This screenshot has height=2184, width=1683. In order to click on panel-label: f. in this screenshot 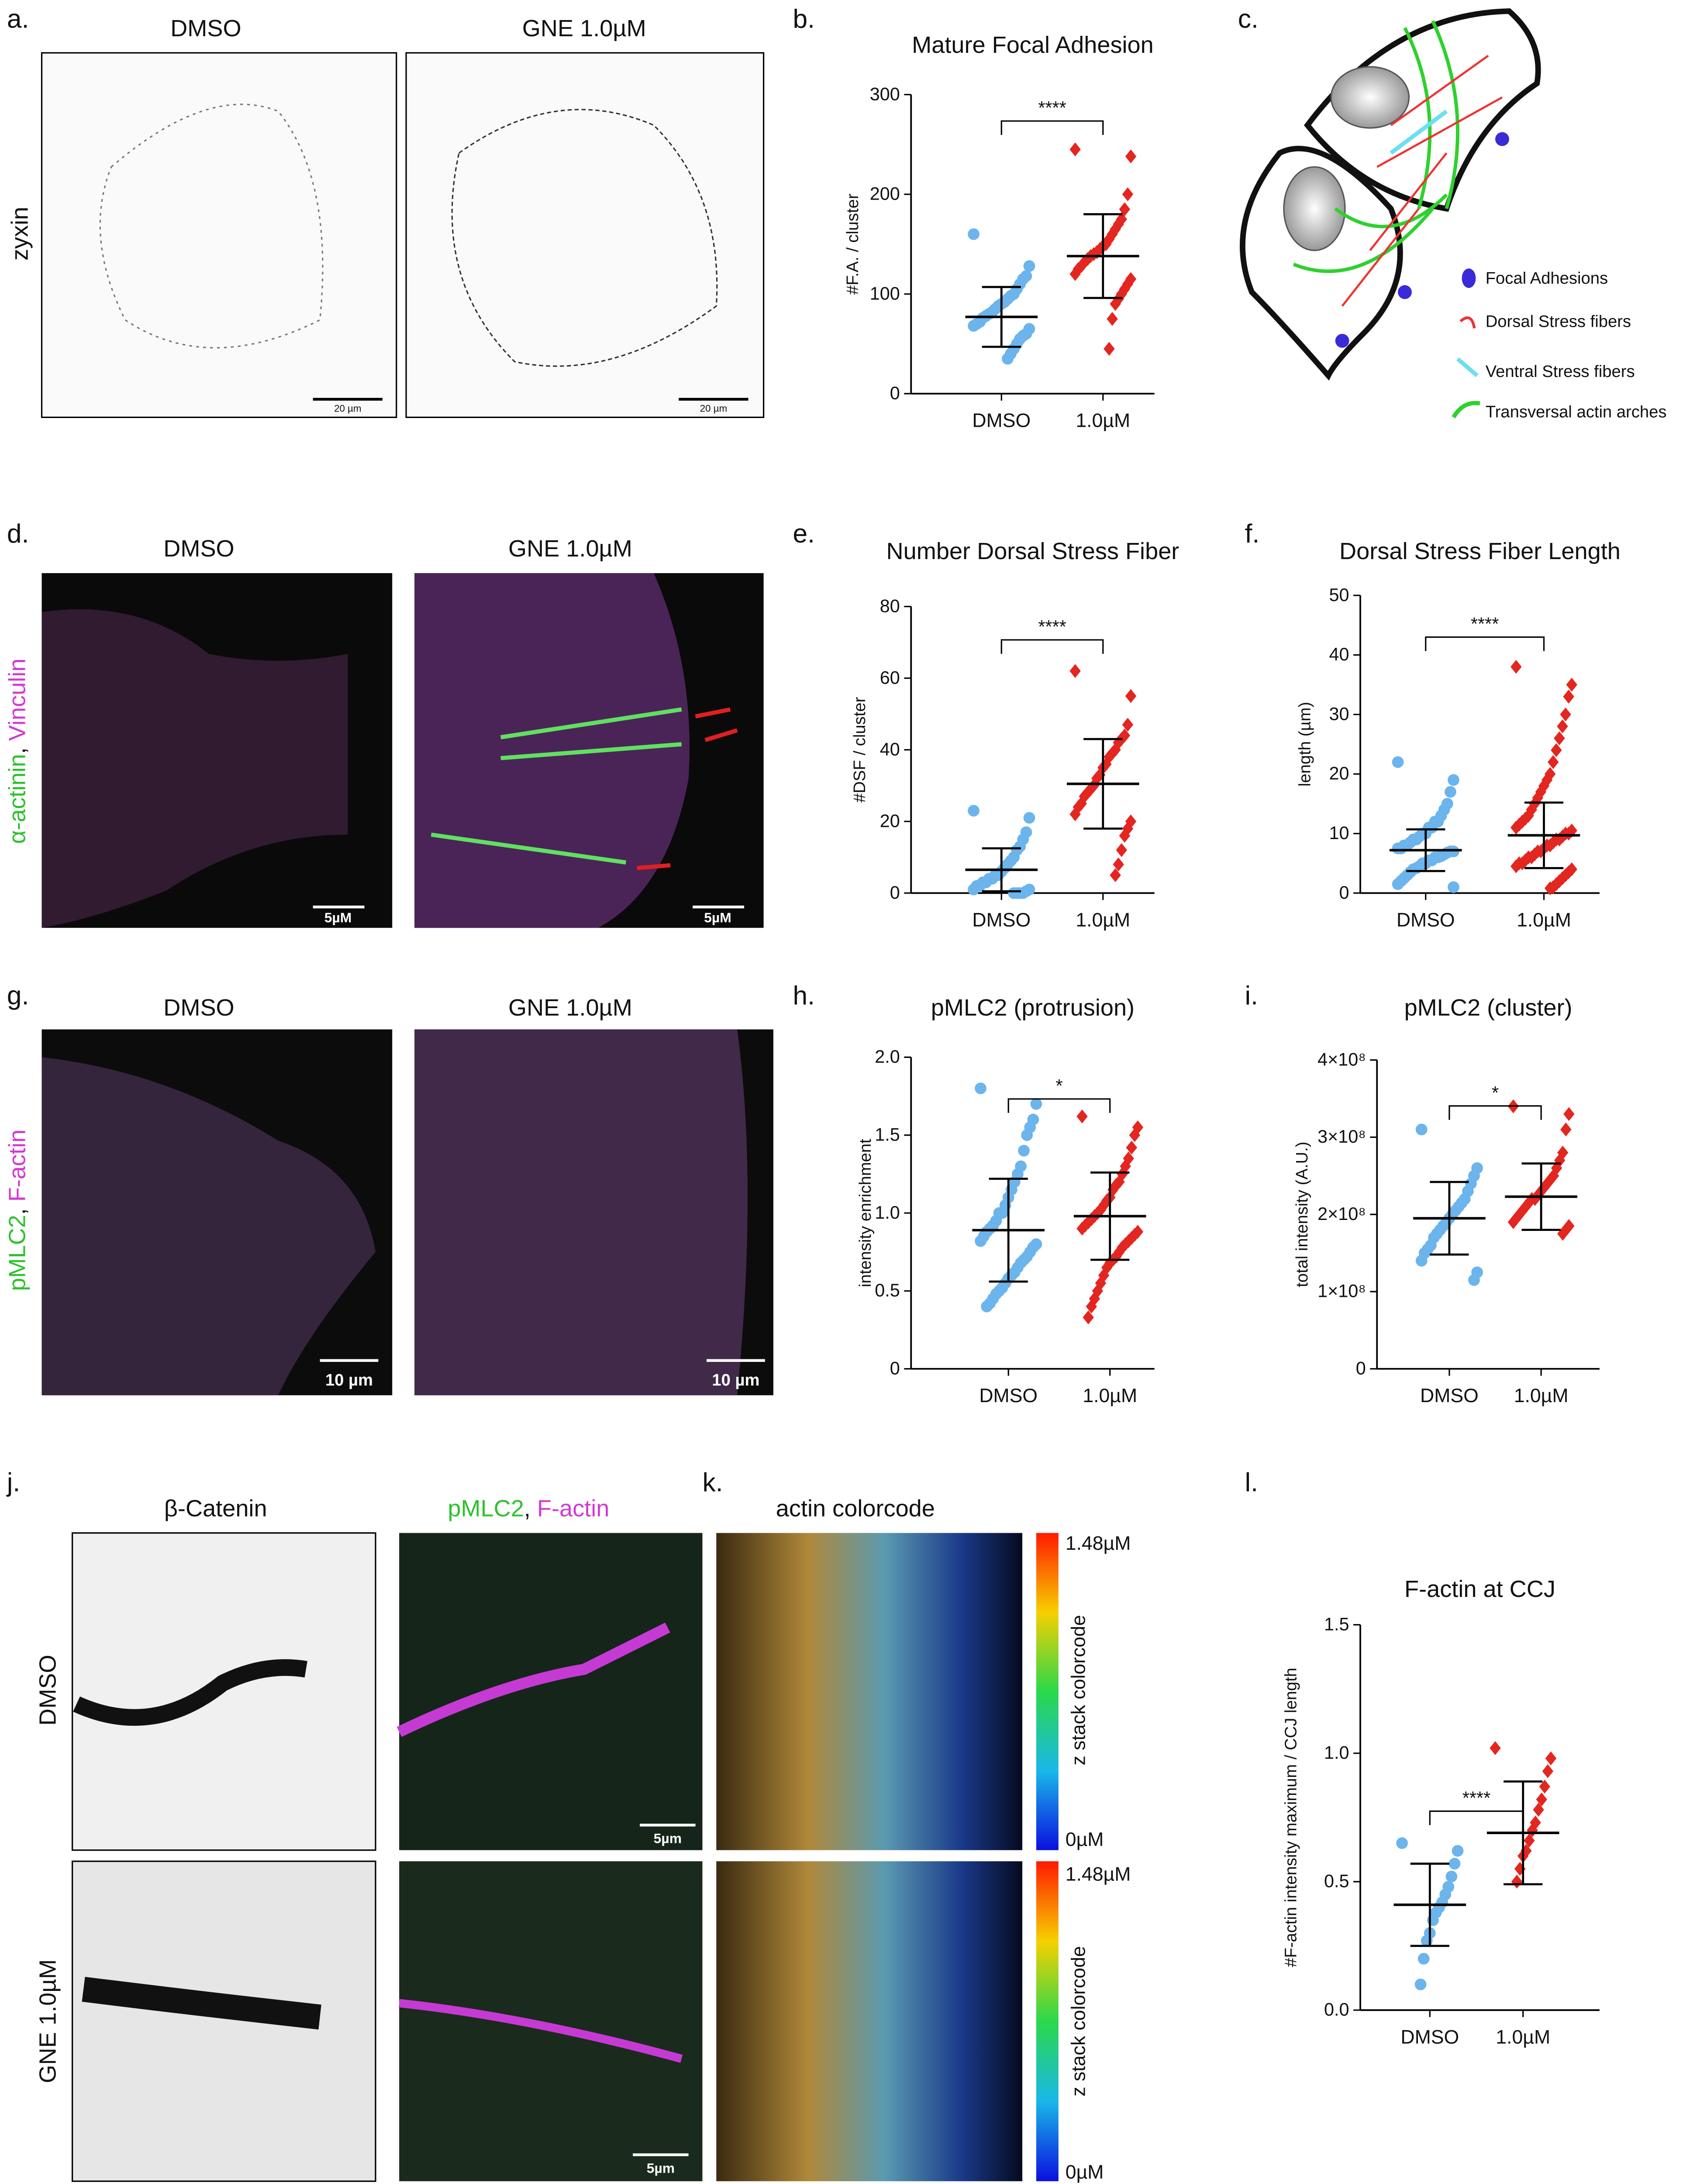, I will do `click(1252, 533)`.